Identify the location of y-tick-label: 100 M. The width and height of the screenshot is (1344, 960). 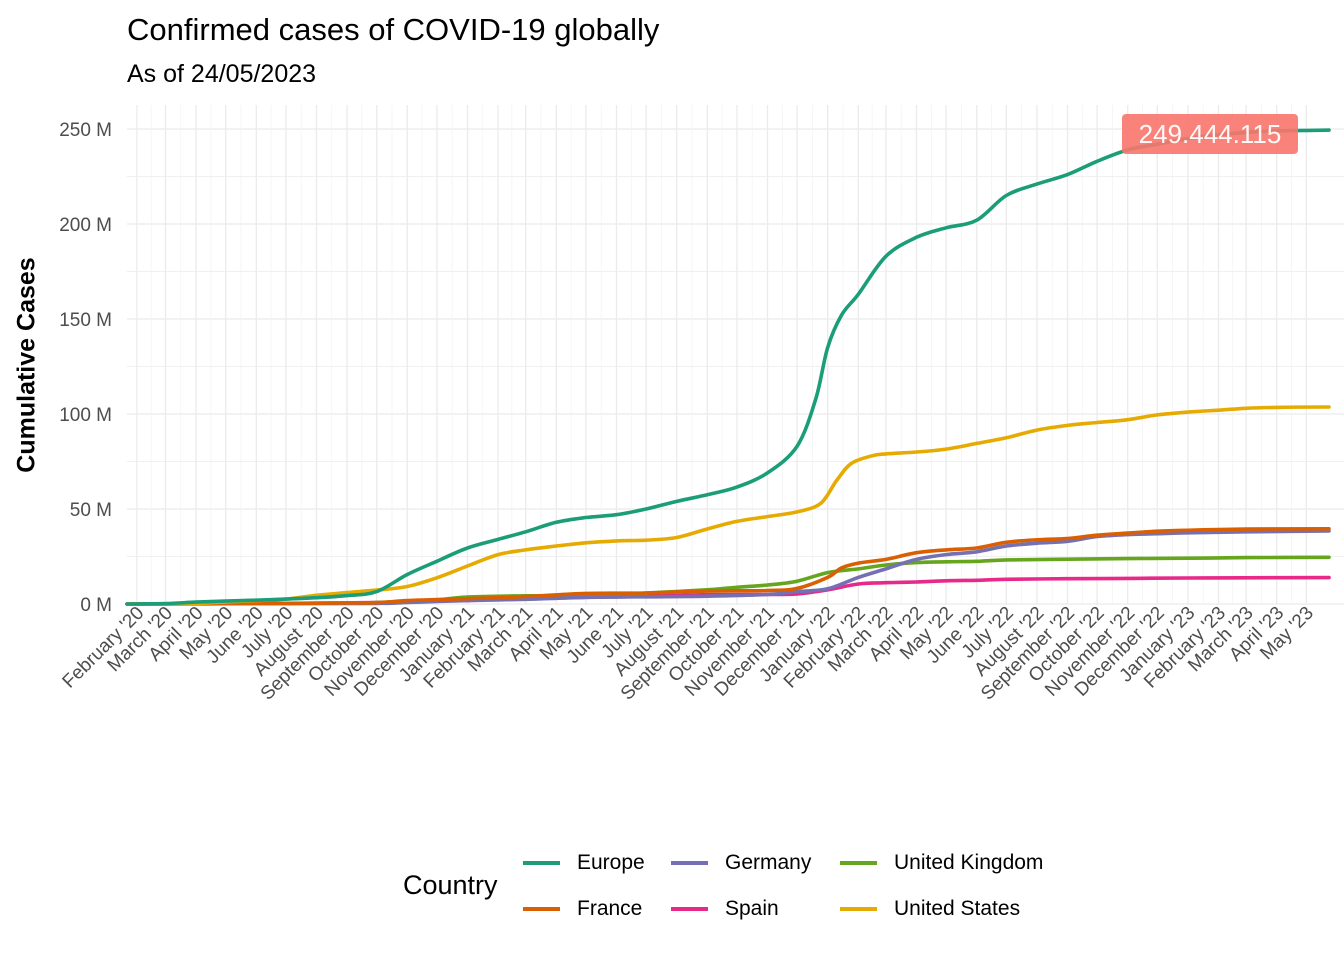
(85, 415).